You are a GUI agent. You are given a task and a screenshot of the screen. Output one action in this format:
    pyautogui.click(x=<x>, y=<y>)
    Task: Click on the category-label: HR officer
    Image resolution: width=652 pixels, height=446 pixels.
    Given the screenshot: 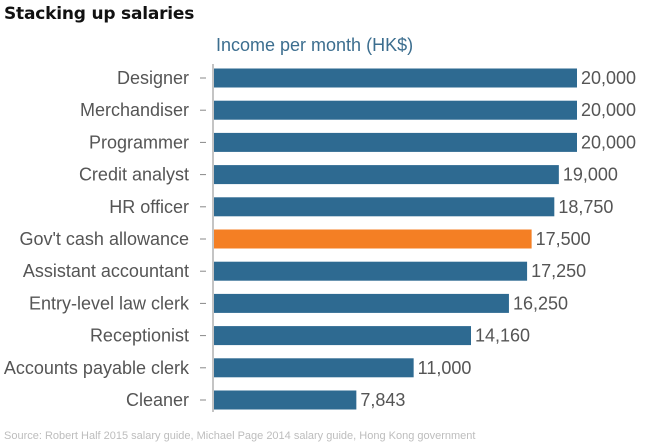 What is the action you would take?
    pyautogui.click(x=149, y=207)
    